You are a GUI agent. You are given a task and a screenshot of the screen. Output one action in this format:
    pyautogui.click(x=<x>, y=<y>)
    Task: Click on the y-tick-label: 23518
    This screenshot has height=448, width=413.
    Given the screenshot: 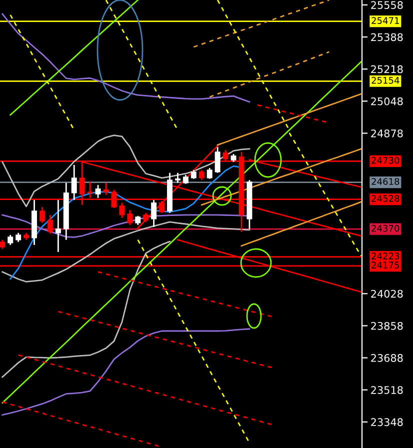 What is the action you would take?
    pyautogui.click(x=387, y=390)
    